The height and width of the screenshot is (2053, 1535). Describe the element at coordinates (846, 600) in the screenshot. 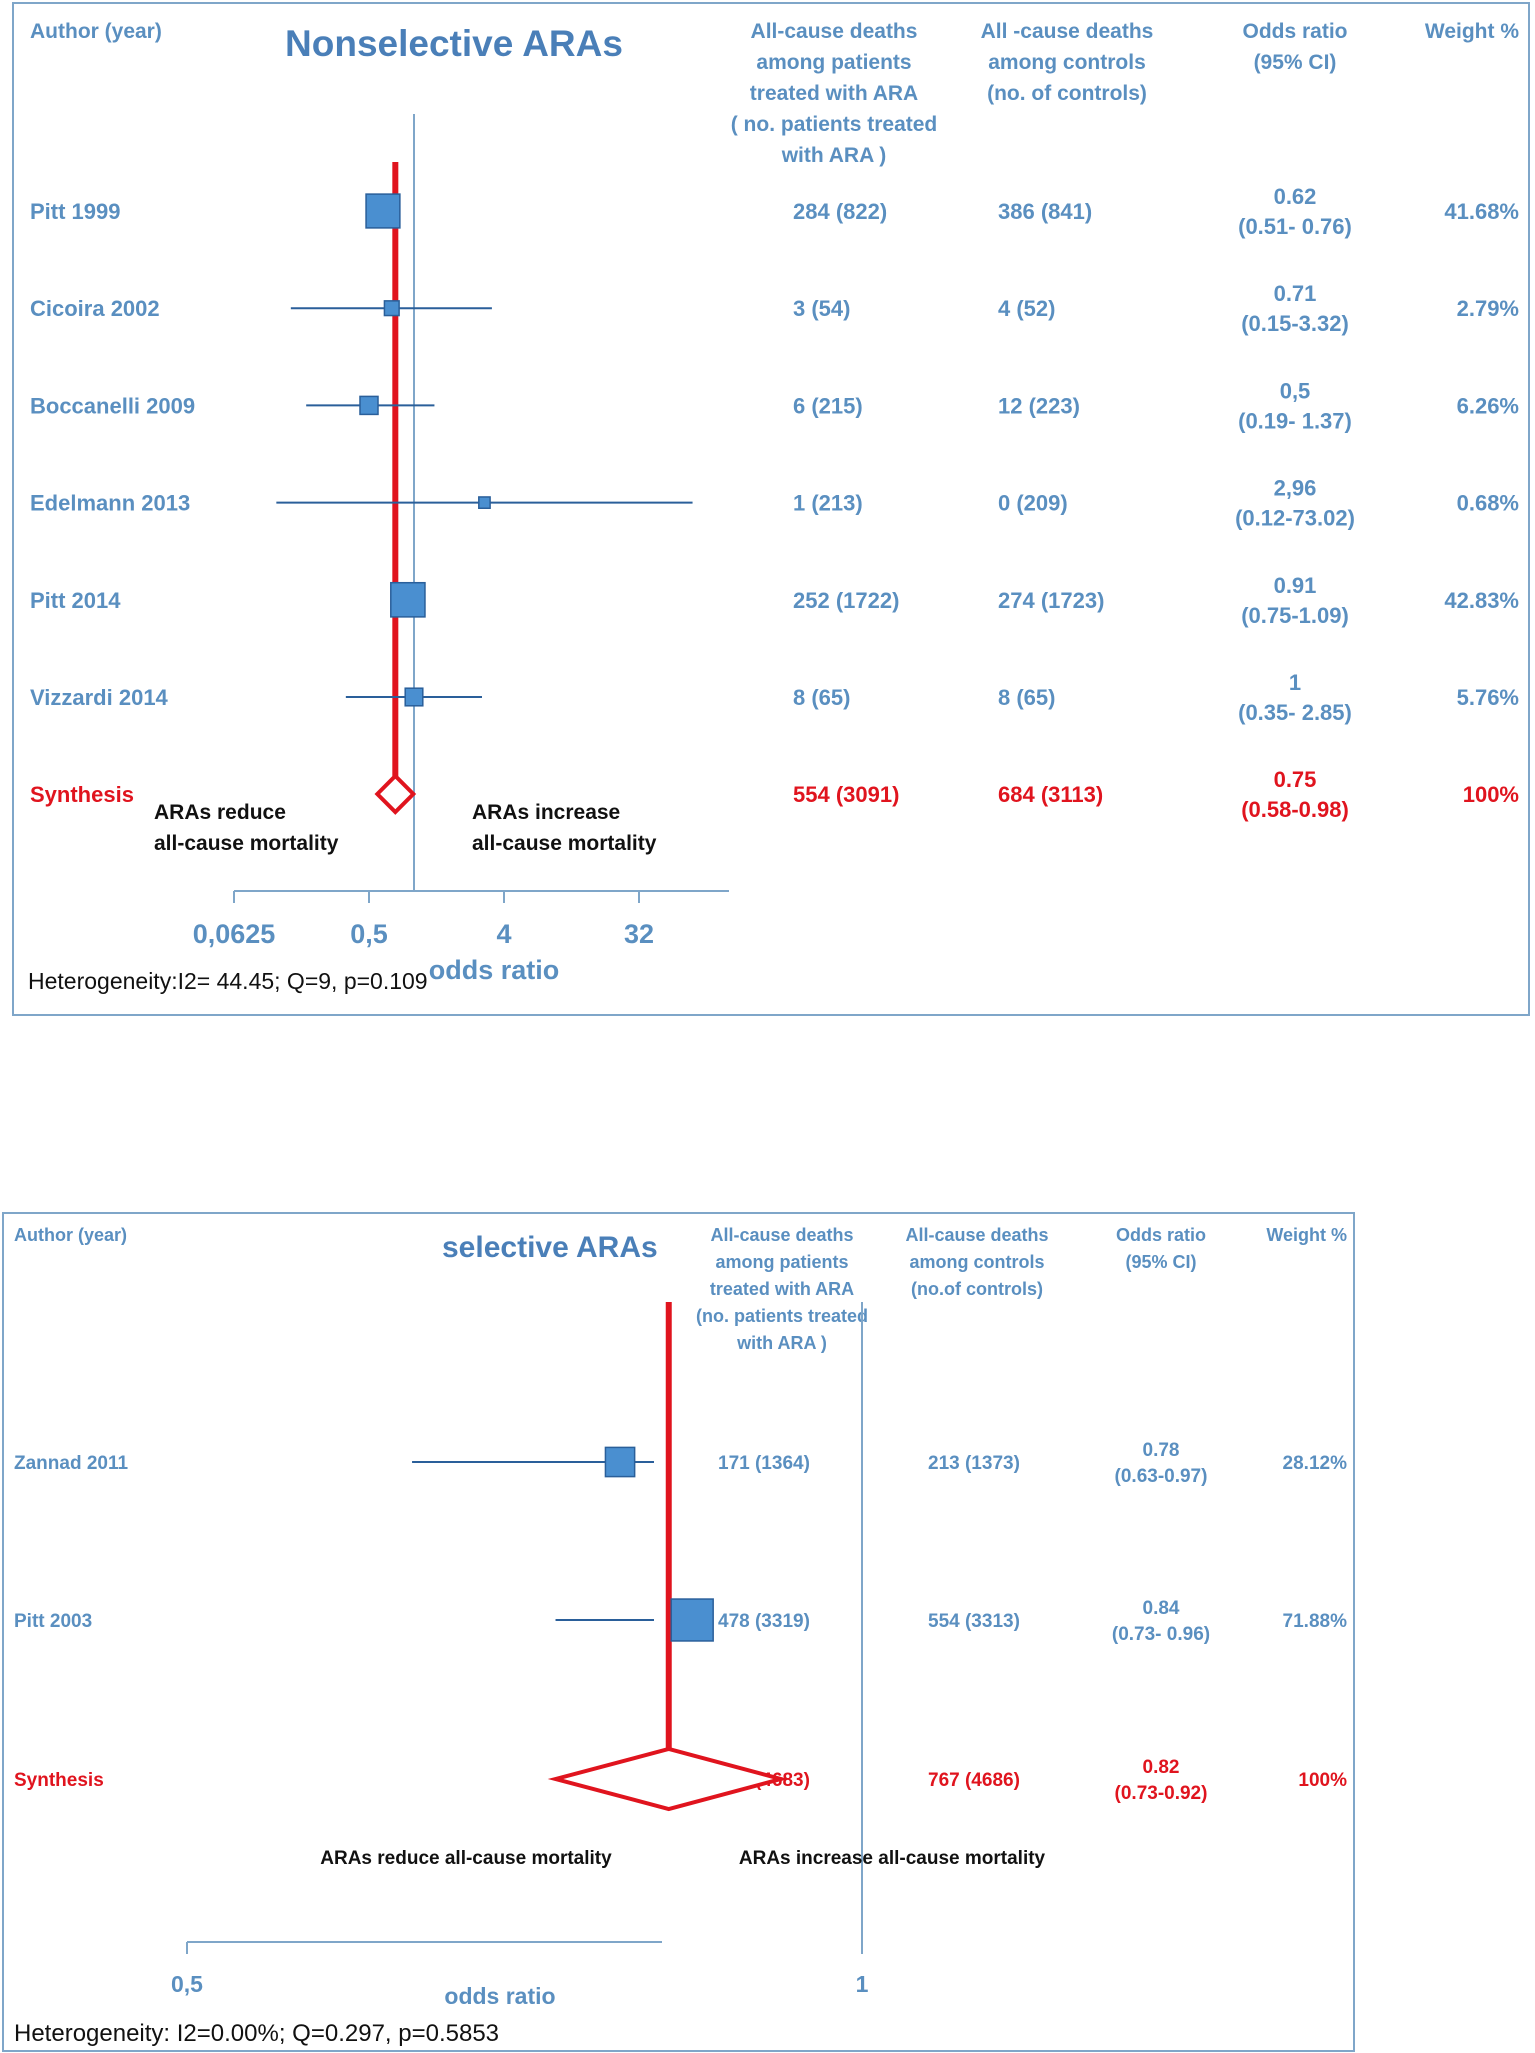

I see `study-treated: 252 (1722)` at that location.